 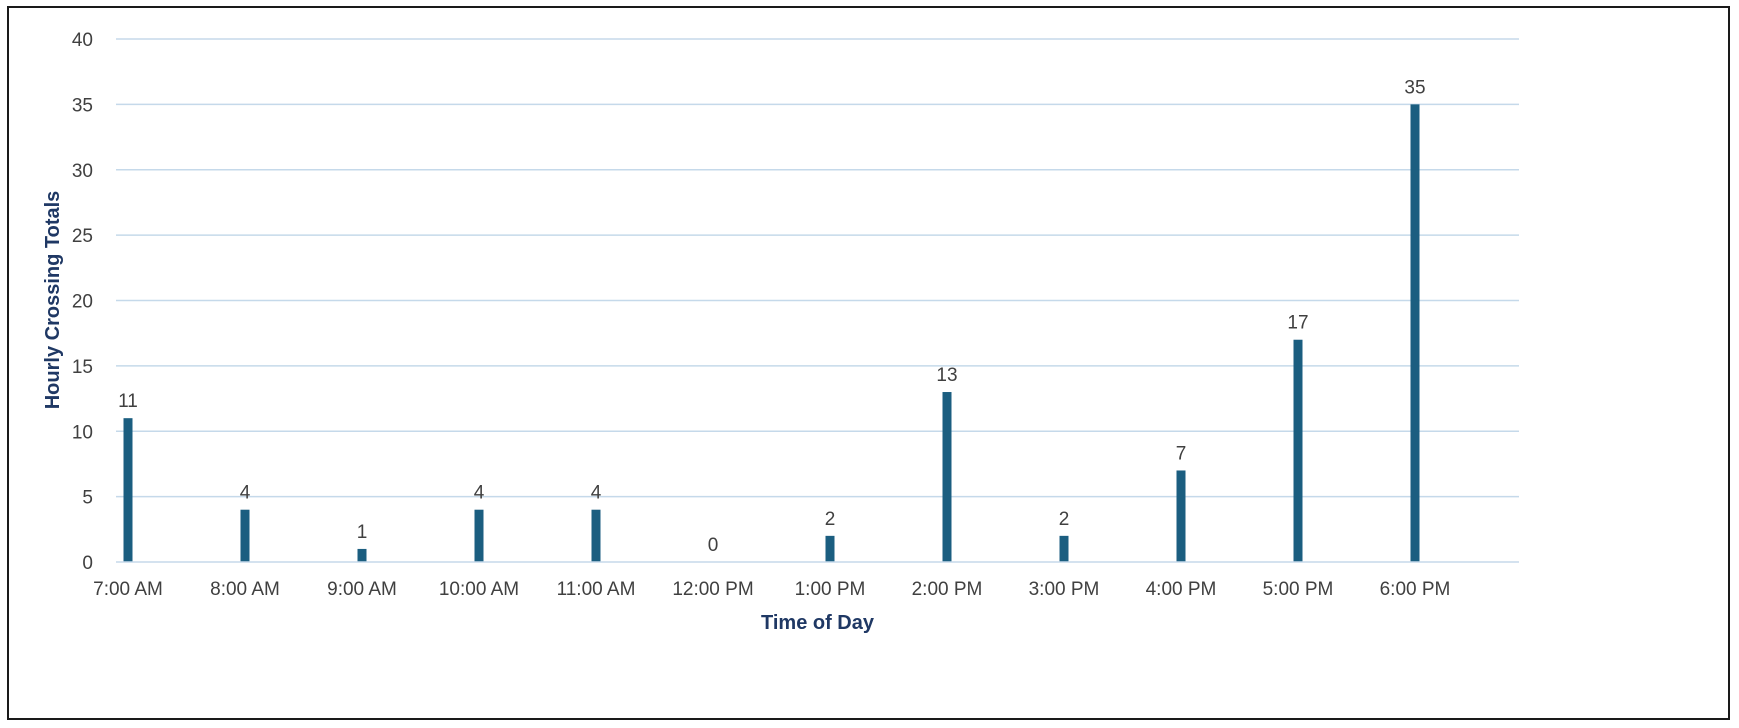 I want to click on y-tick-label: 25, so click(x=82, y=236).